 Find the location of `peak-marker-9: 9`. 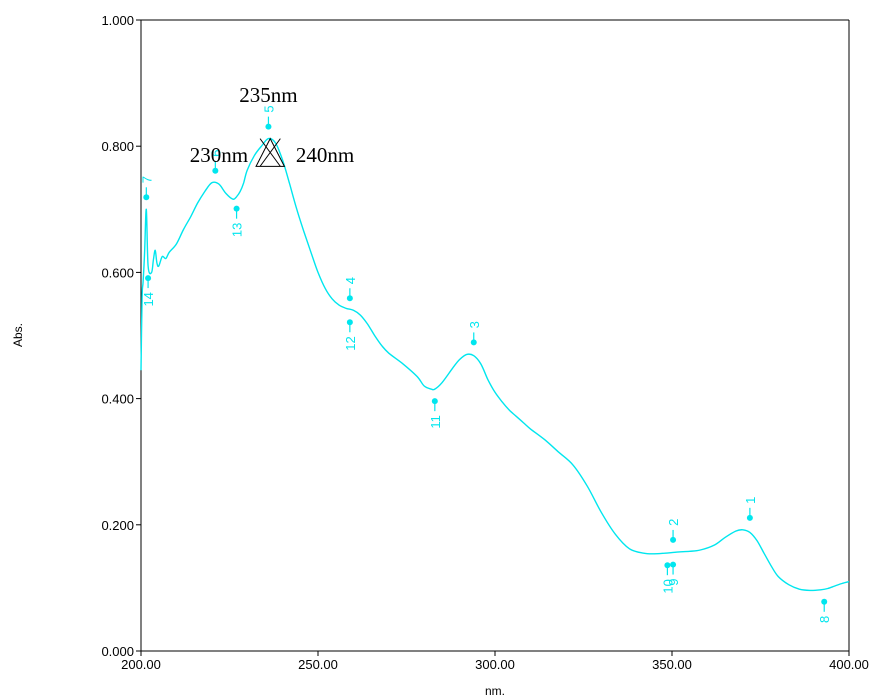

peak-marker-9: 9 is located at coordinates (673, 573).